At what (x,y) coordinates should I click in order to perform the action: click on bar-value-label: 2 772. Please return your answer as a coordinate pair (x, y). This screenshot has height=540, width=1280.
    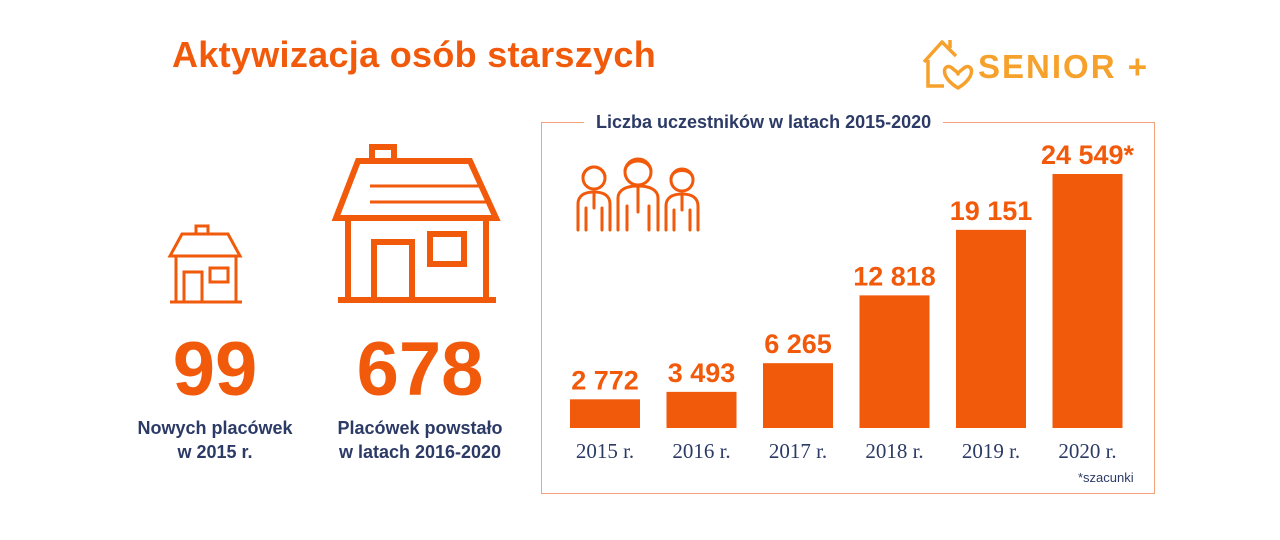
    Looking at the image, I should click on (605, 380).